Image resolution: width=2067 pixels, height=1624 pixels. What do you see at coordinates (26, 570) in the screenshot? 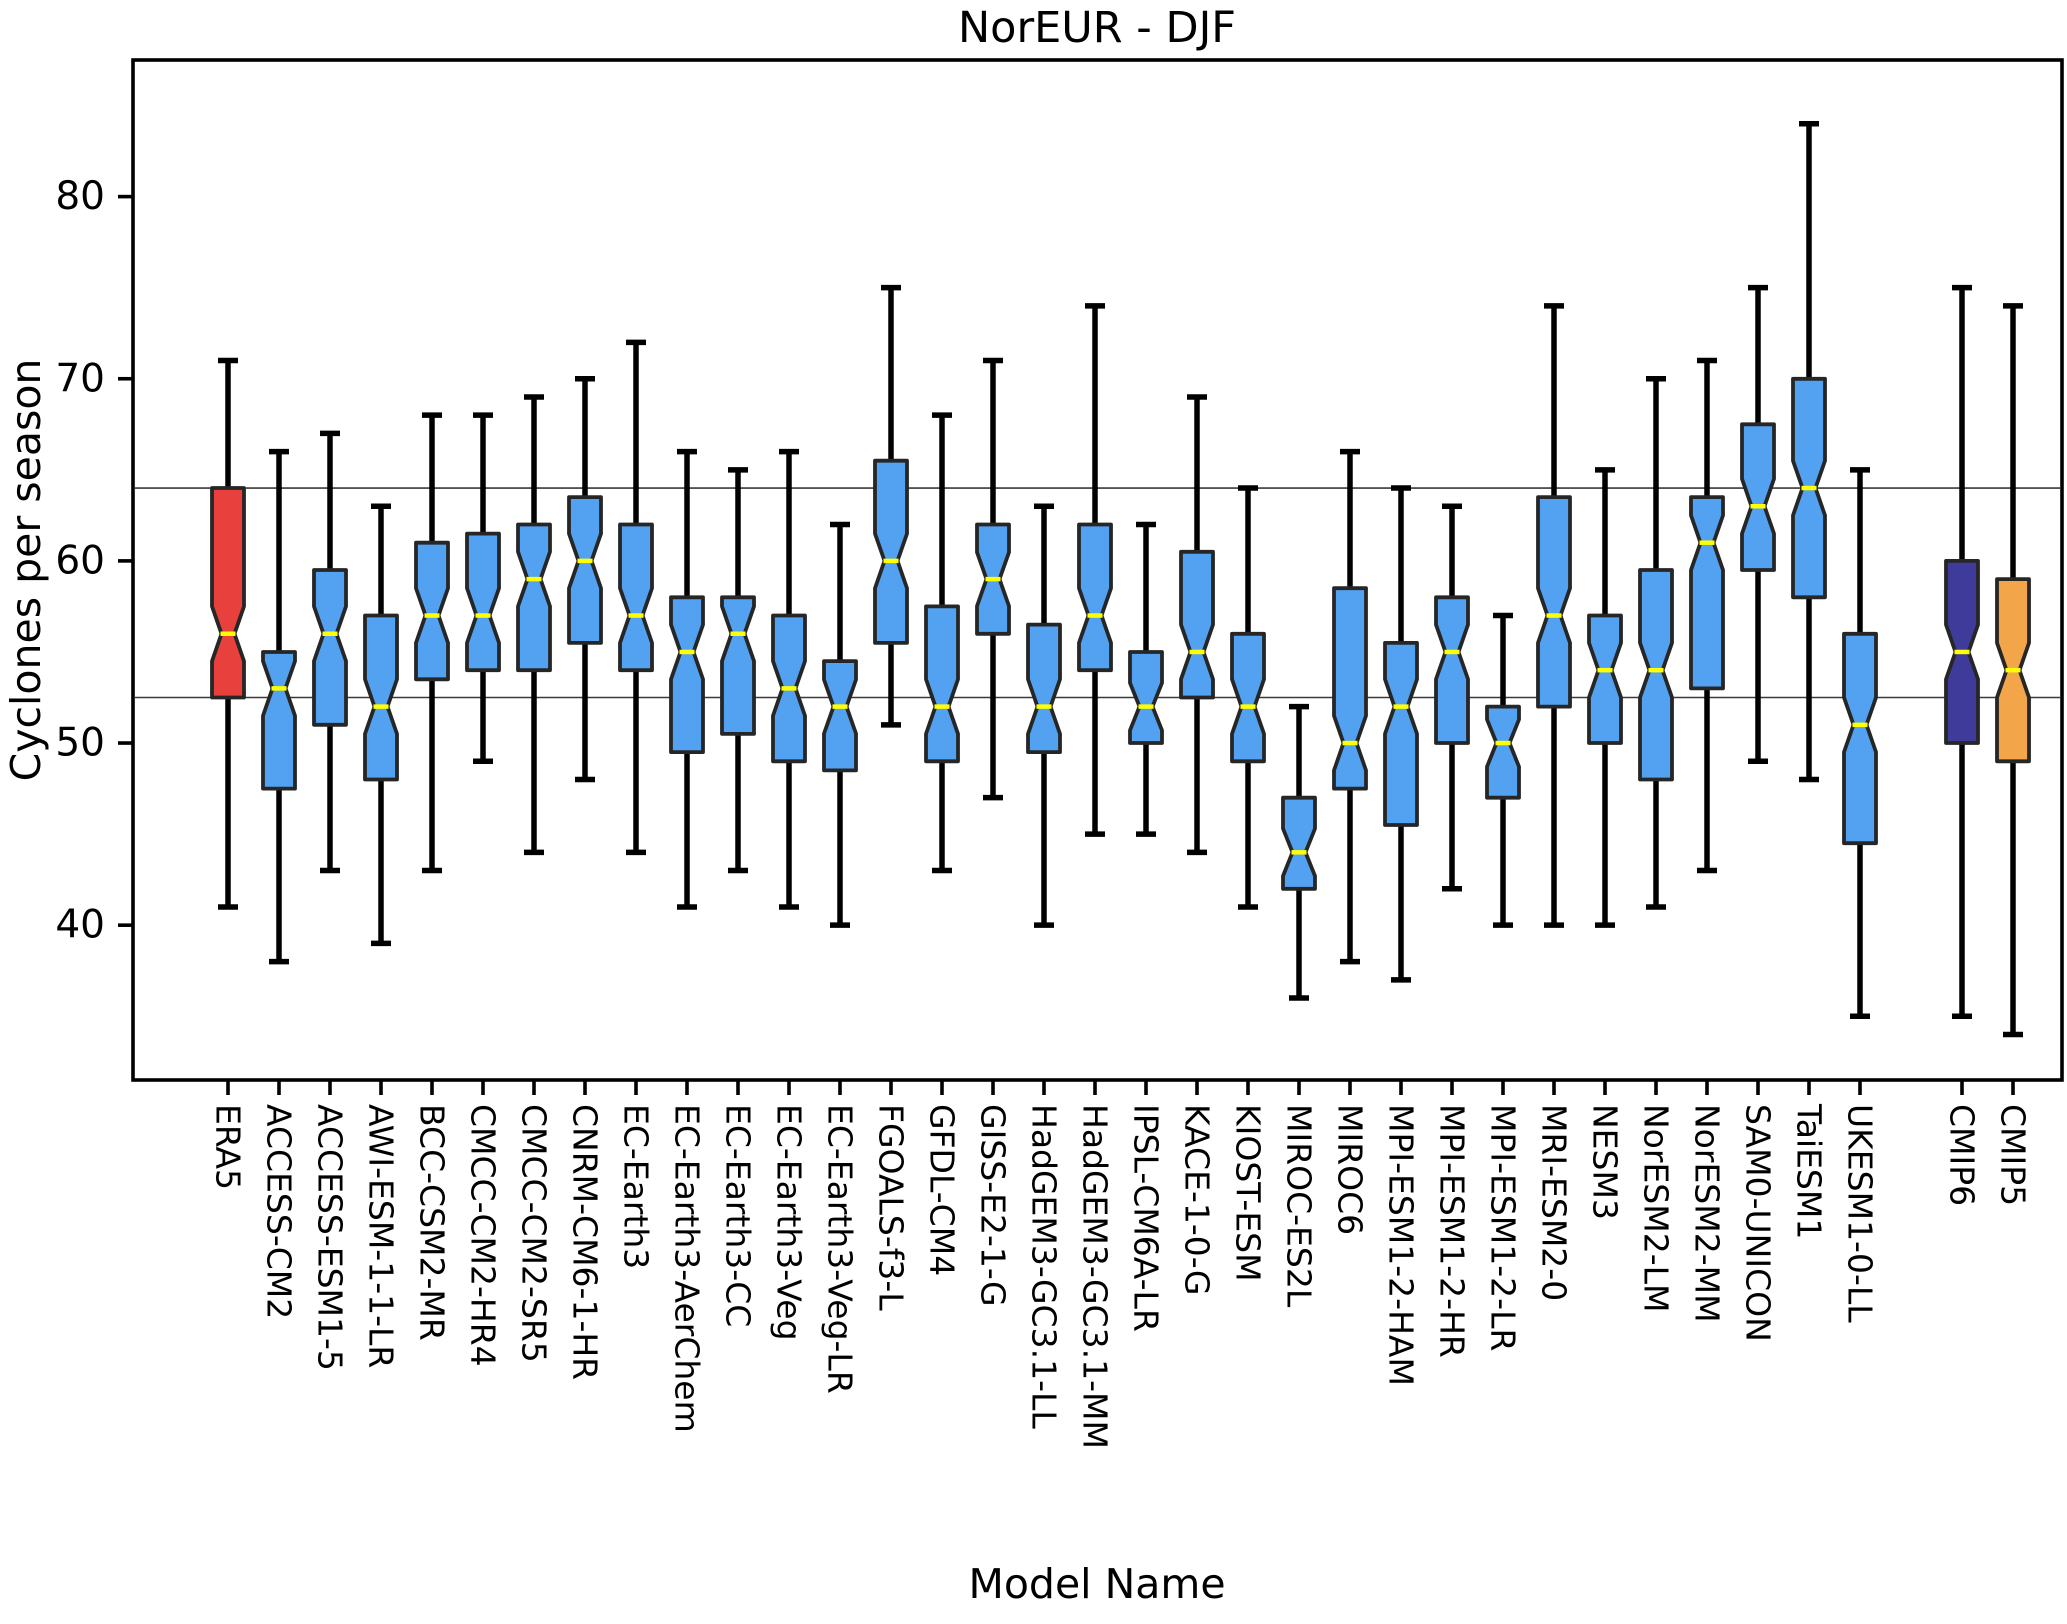
I see `y-axis-label: Cyclones per season` at bounding box center [26, 570].